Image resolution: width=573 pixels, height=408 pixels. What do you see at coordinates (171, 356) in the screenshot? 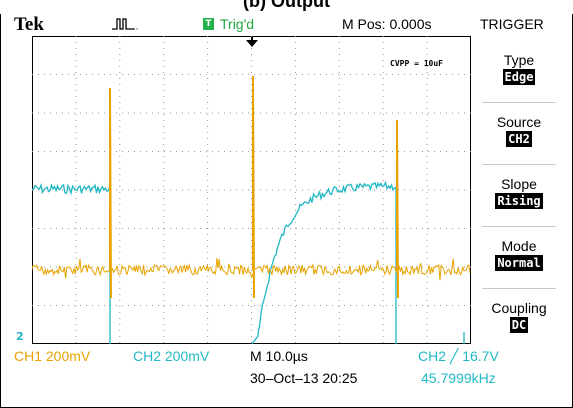
I see `ch2-scale: CH2 200mV` at bounding box center [171, 356].